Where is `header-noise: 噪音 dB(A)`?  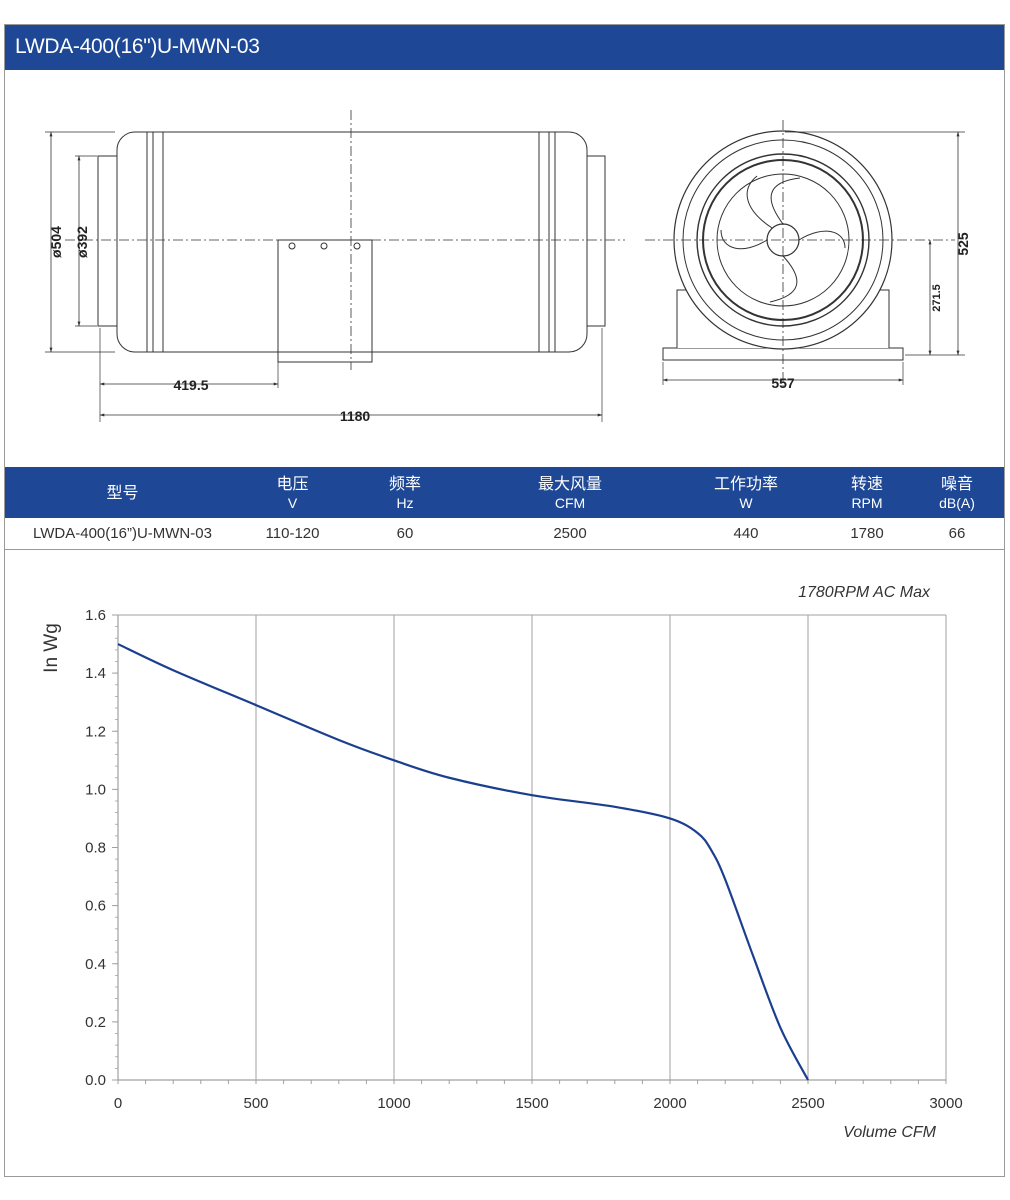
header-noise: 噪音 dB(A) is located at coordinates (957, 492).